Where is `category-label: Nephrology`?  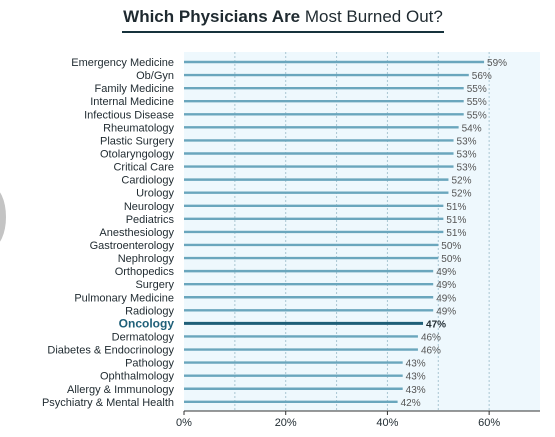 category-label: Nephrology is located at coordinates (146, 259).